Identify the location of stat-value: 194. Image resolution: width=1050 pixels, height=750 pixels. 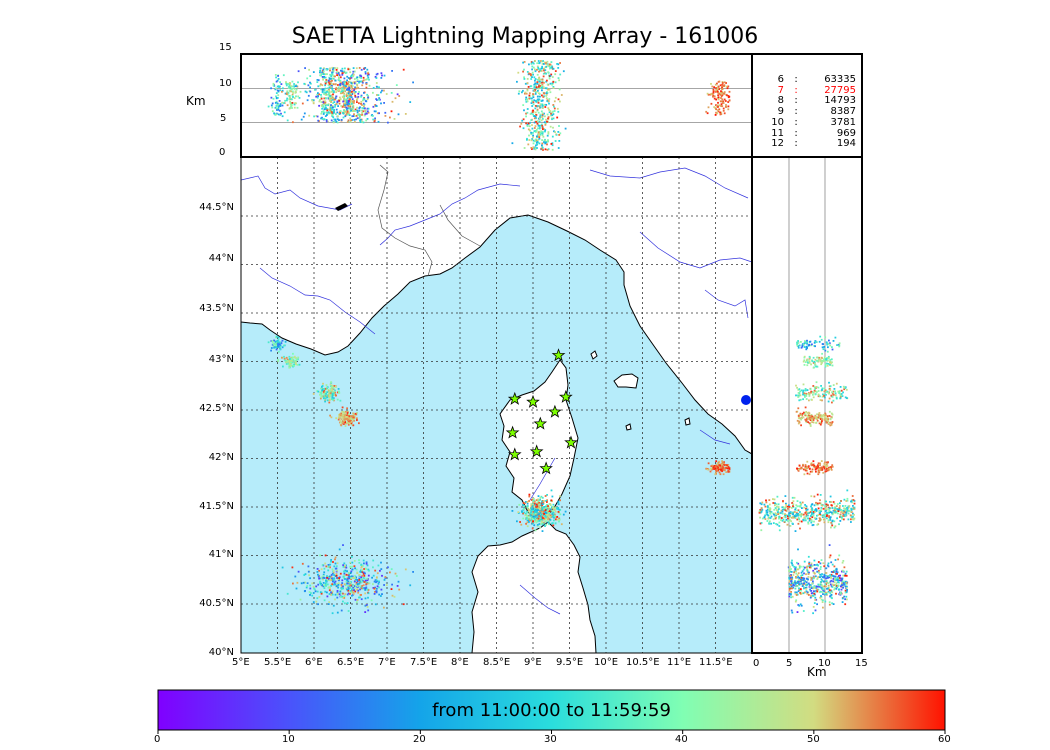
(846, 144).